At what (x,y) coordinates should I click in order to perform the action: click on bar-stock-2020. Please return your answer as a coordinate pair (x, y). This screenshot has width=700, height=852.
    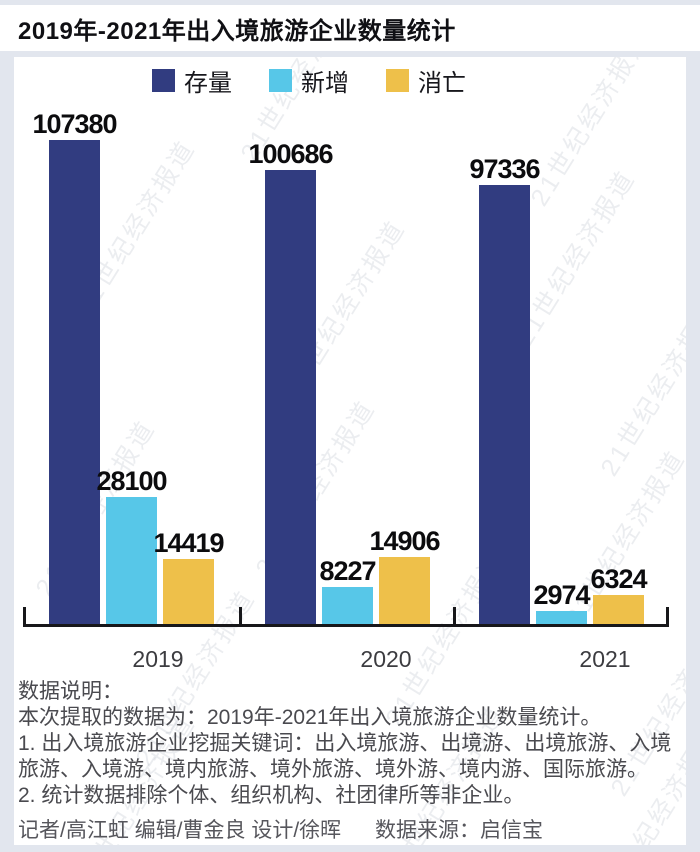
    Looking at the image, I should click on (290, 397).